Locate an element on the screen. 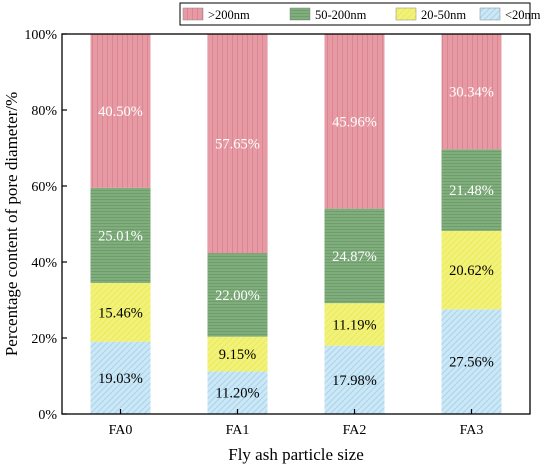 The width and height of the screenshot is (550, 469). data-label: 30.34% is located at coordinates (471, 93).